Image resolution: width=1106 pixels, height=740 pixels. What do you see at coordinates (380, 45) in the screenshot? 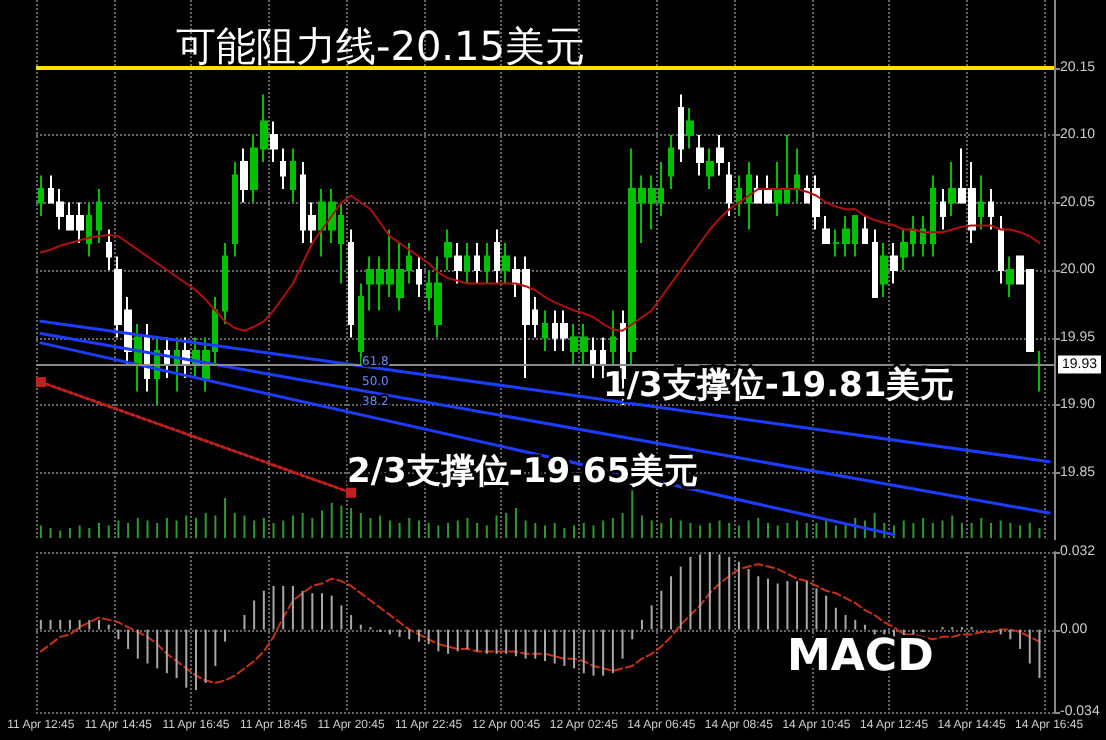
I see `ref-line-label: 可能阻力线-20.15美元` at bounding box center [380, 45].